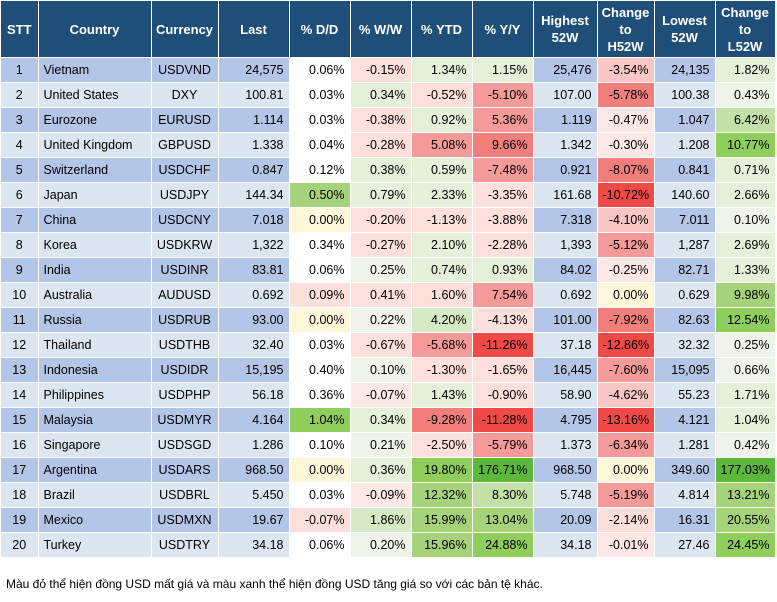 This screenshot has width=777, height=602. What do you see at coordinates (503, 29) in the screenshot?
I see `col-header-yy: % Y/Y` at bounding box center [503, 29].